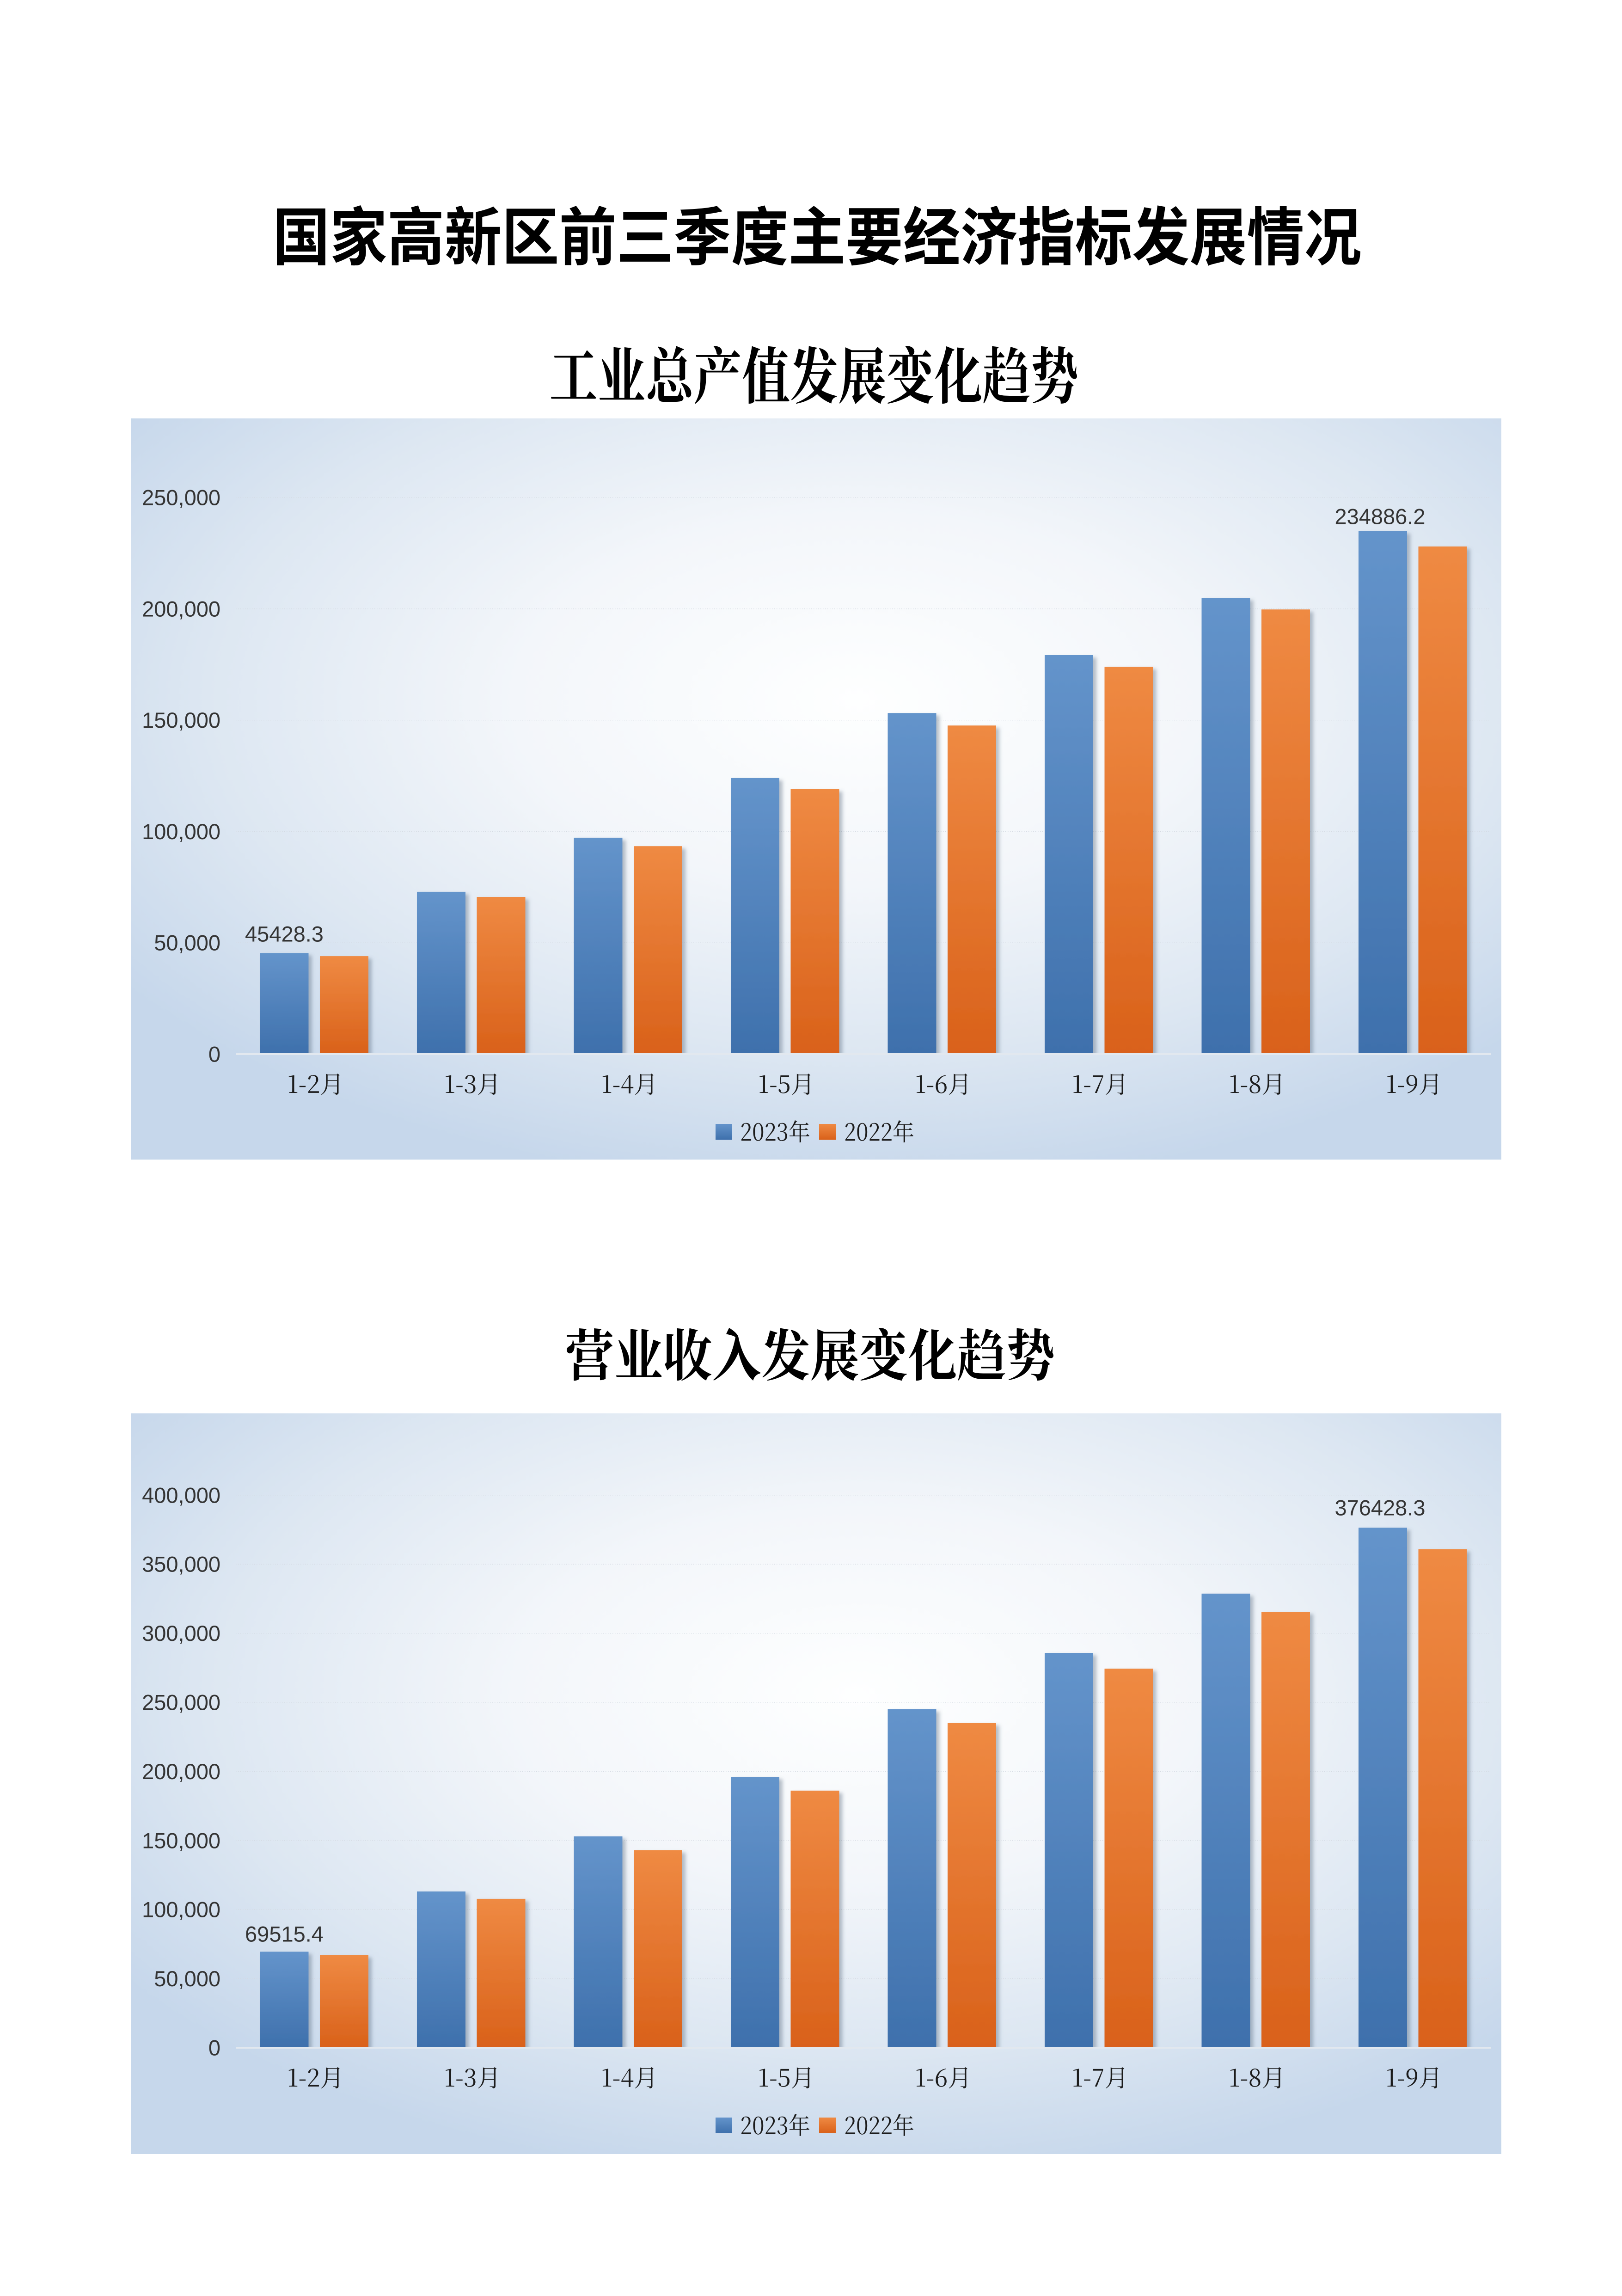 Image resolution: width=1622 pixels, height=2296 pixels. What do you see at coordinates (1379, 1508) in the screenshot?
I see `svg-text: 376428.3` at bounding box center [1379, 1508].